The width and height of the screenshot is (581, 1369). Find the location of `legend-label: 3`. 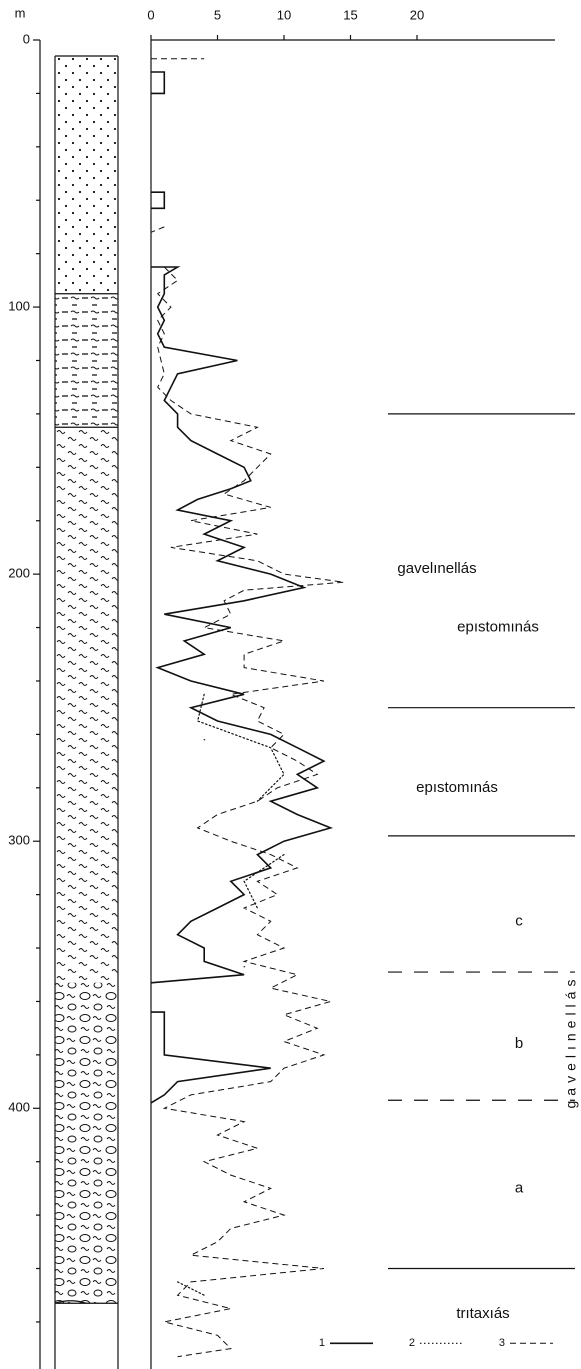

legend-label: 3 is located at coordinates (502, 1343).